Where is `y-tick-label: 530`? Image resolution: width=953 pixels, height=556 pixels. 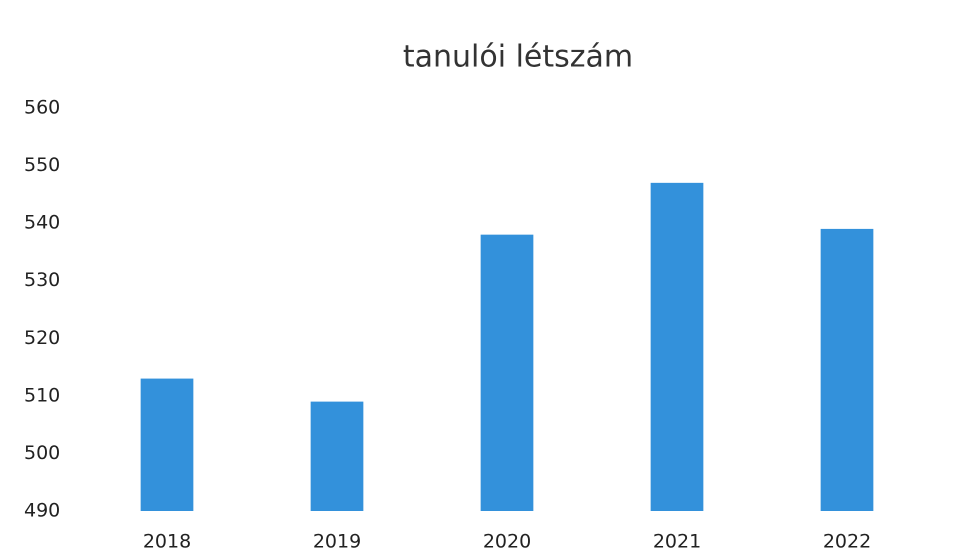
y-tick-label: 530 is located at coordinates (42, 280).